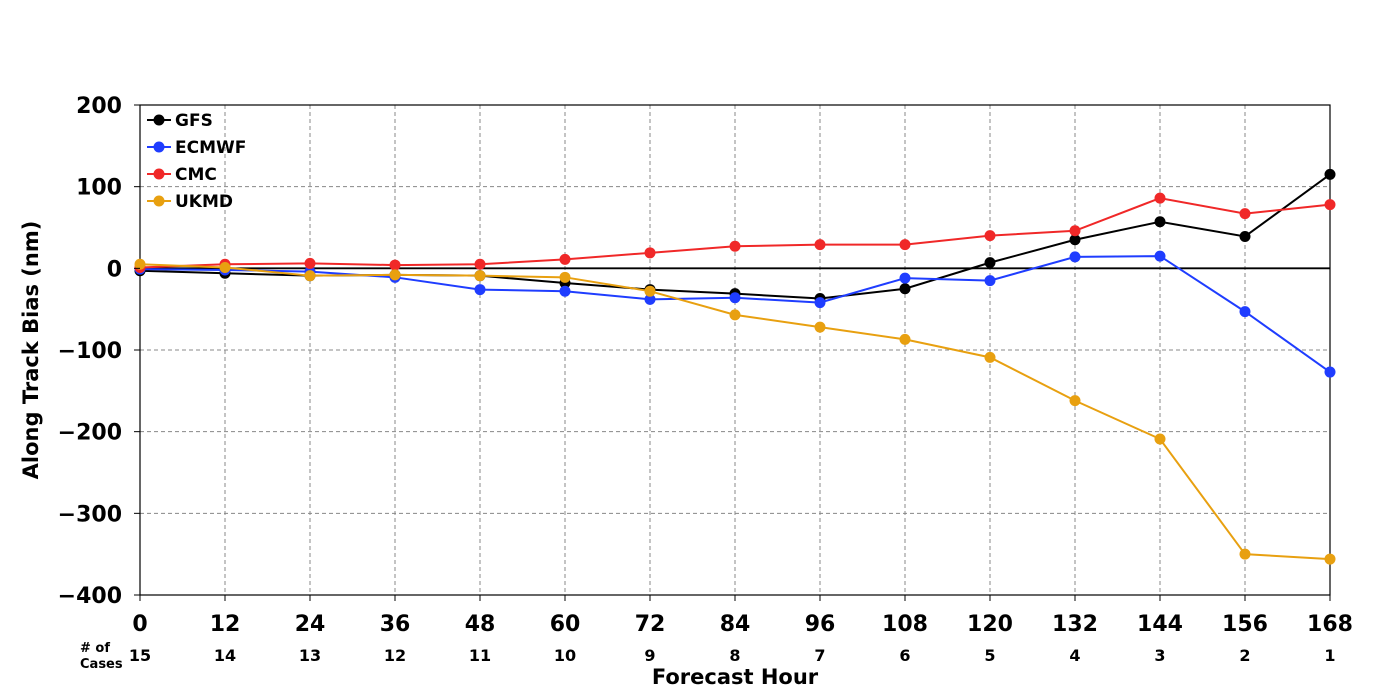 The width and height of the screenshot is (1400, 700). Describe the element at coordinates (565, 655) in the screenshot. I see `case-count: 10` at that location.